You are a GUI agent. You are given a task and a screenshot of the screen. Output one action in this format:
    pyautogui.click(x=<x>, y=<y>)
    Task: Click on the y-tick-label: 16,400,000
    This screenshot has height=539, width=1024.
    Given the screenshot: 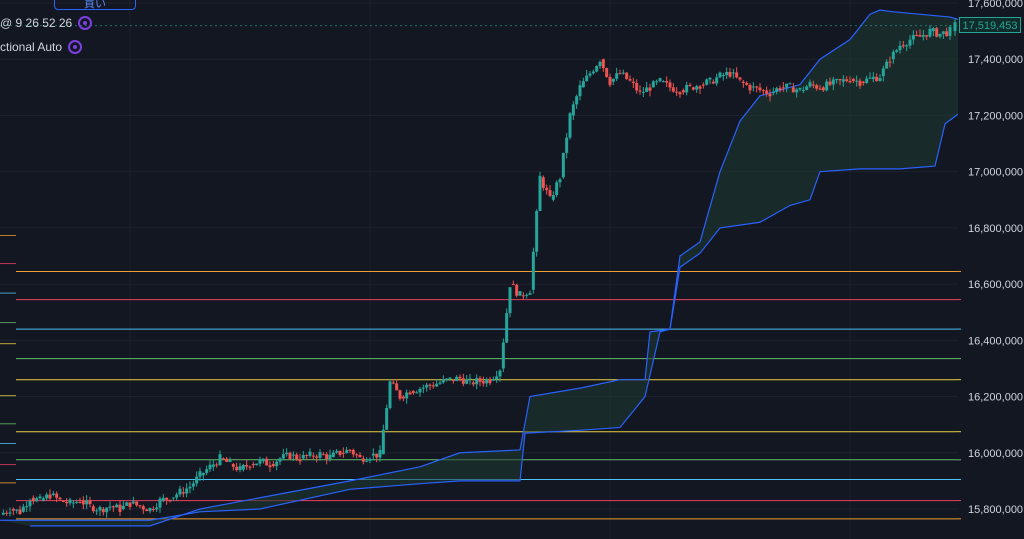 What is the action you would take?
    pyautogui.click(x=995, y=341)
    